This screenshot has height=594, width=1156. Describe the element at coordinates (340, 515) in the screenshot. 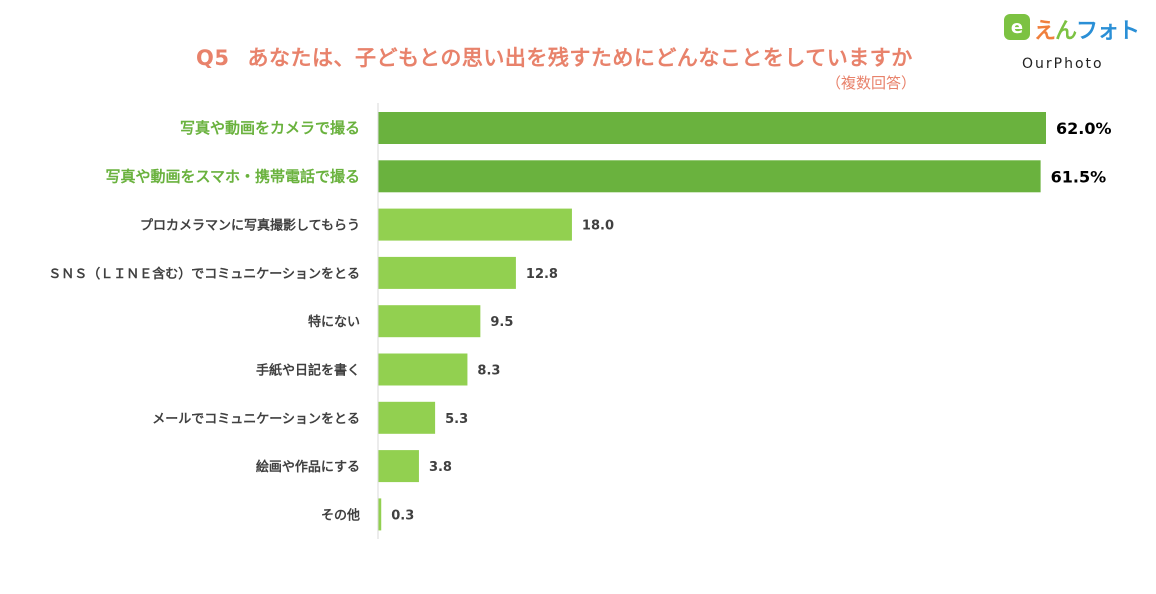

I see `category-label-9: その他` at that location.